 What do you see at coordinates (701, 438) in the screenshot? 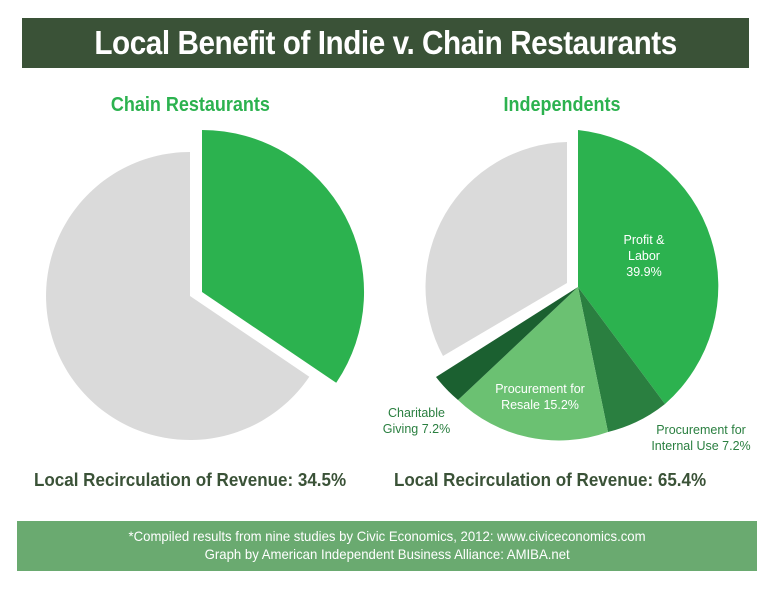
I see `label-internal-use: Procurement for Internal Use 7.2%` at bounding box center [701, 438].